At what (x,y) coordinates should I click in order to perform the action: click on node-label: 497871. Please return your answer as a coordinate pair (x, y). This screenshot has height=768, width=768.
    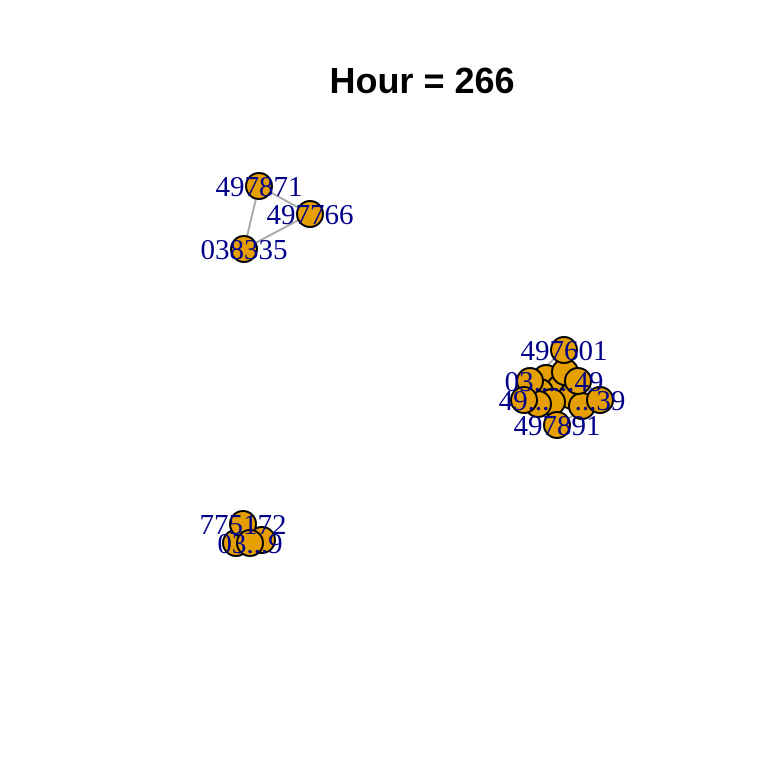
    Looking at the image, I should click on (259, 187).